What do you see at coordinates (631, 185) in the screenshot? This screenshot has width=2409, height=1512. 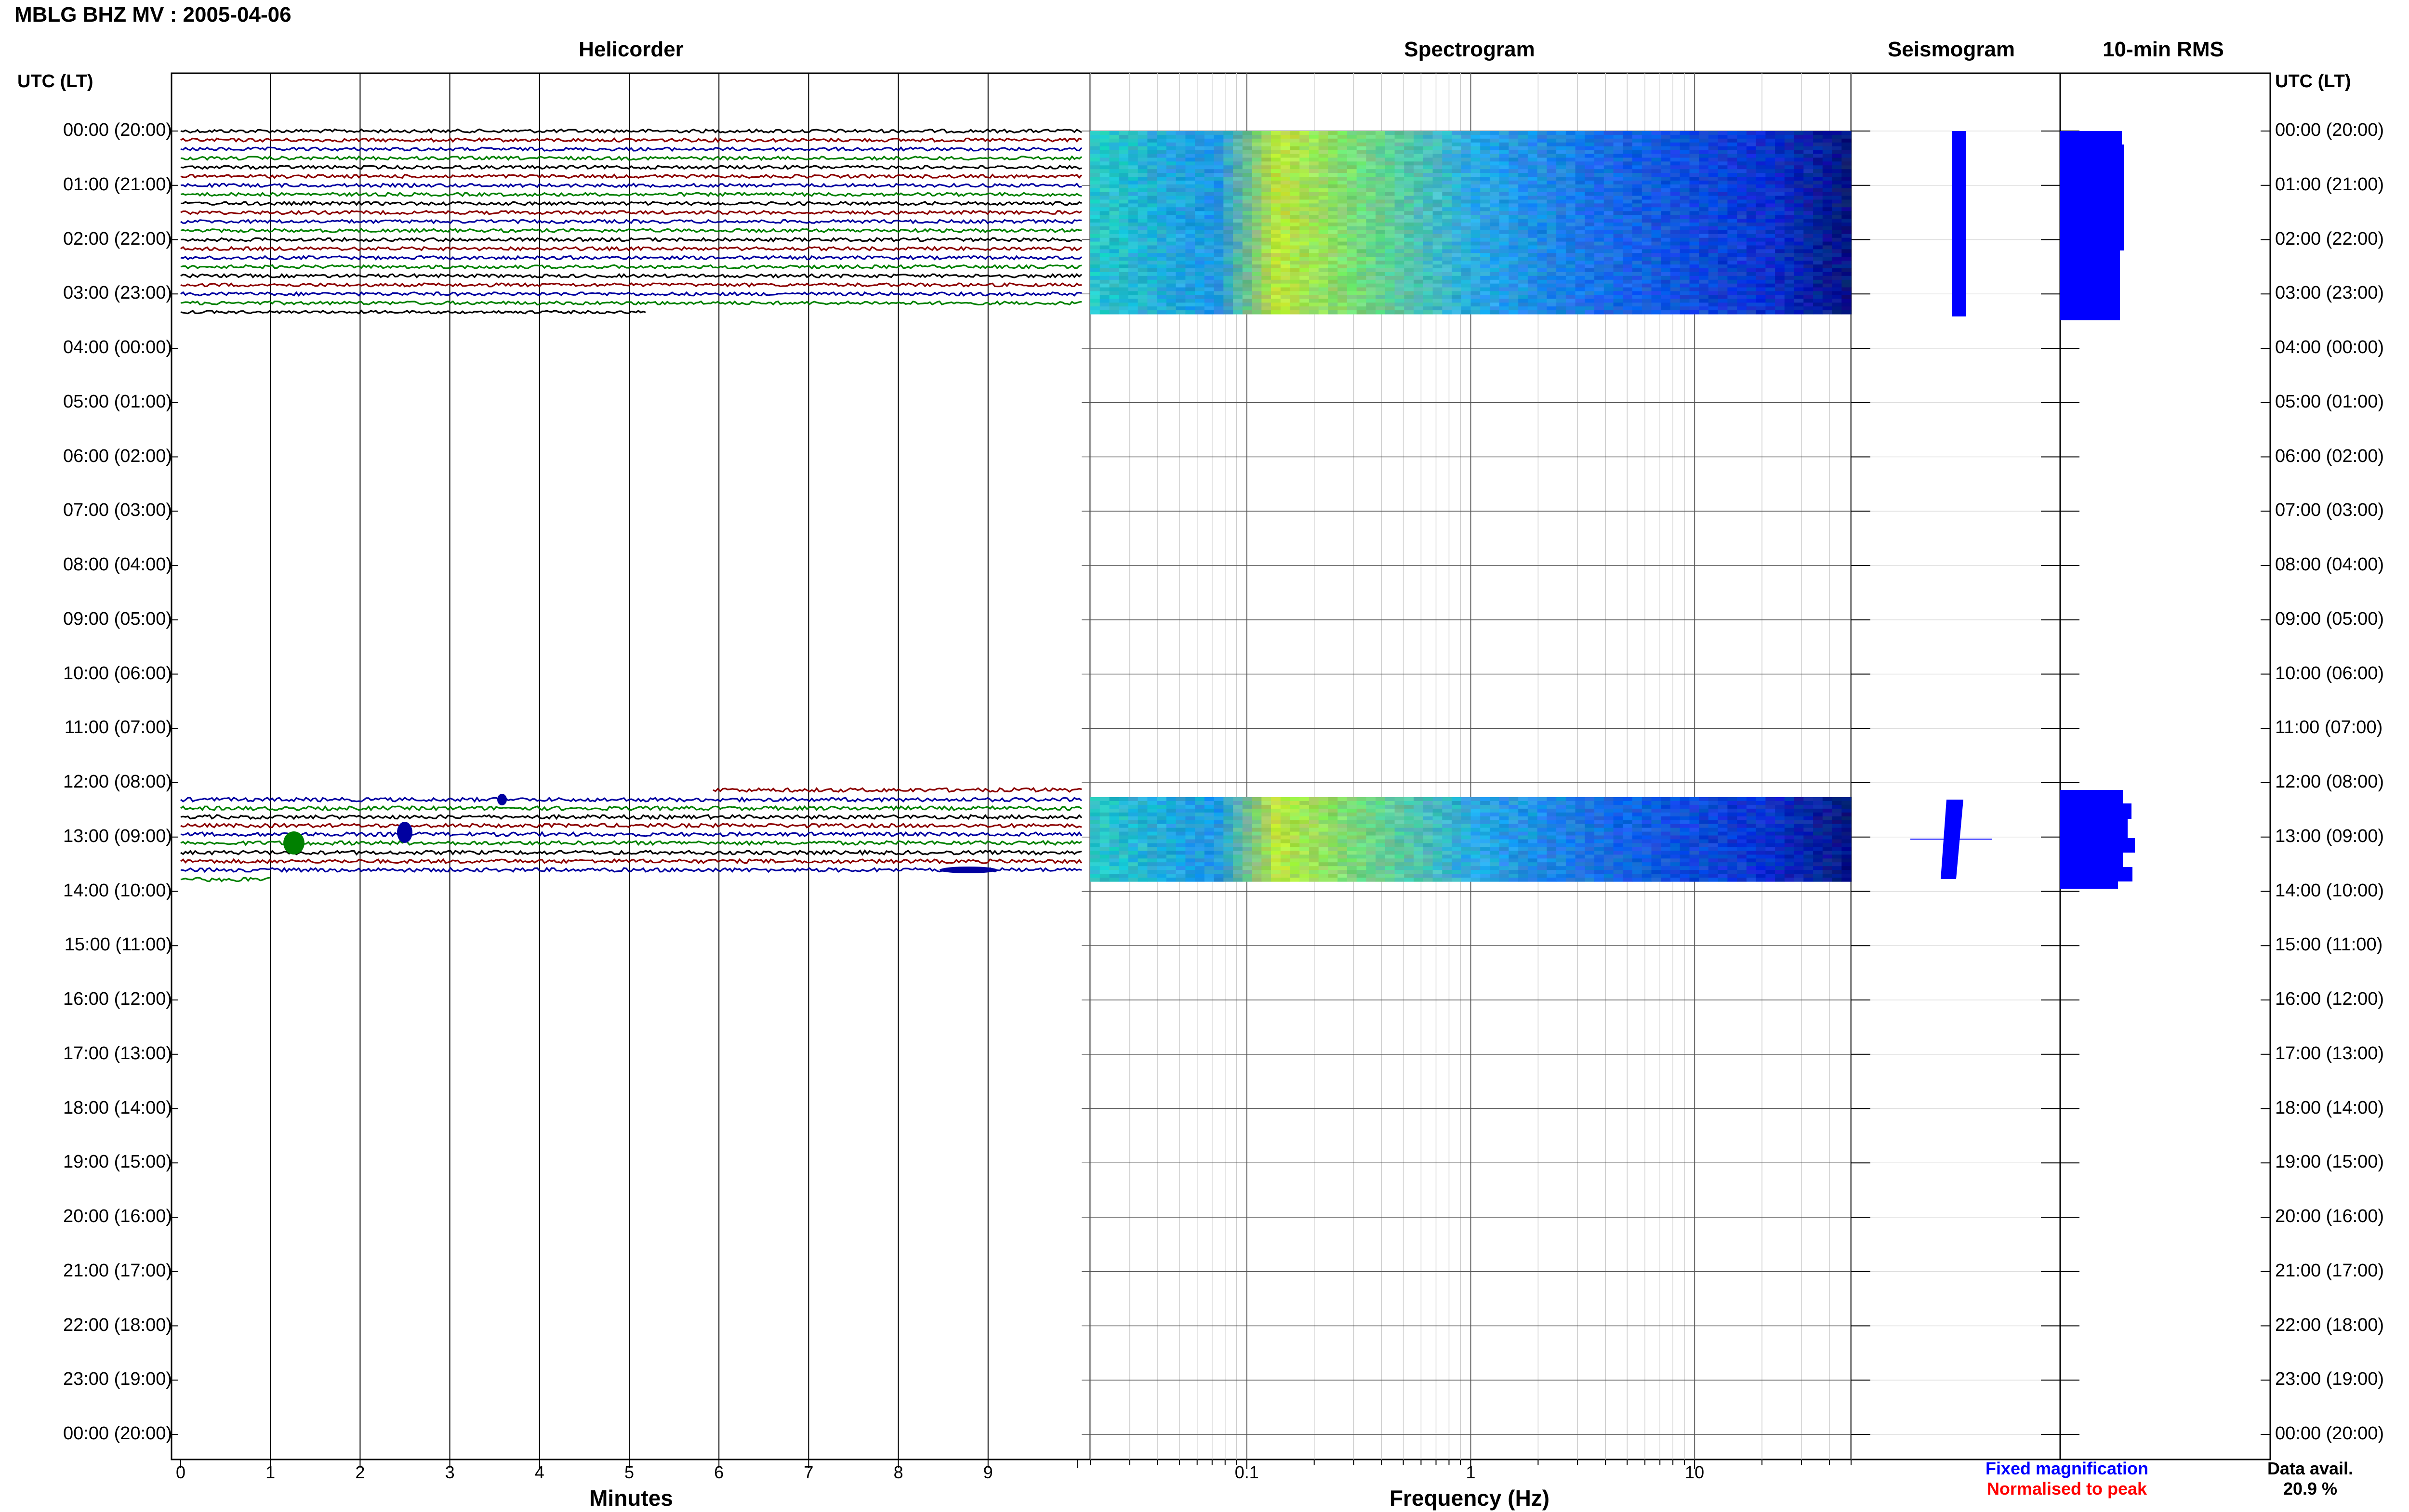 I see `helicorder-trace` at bounding box center [631, 185].